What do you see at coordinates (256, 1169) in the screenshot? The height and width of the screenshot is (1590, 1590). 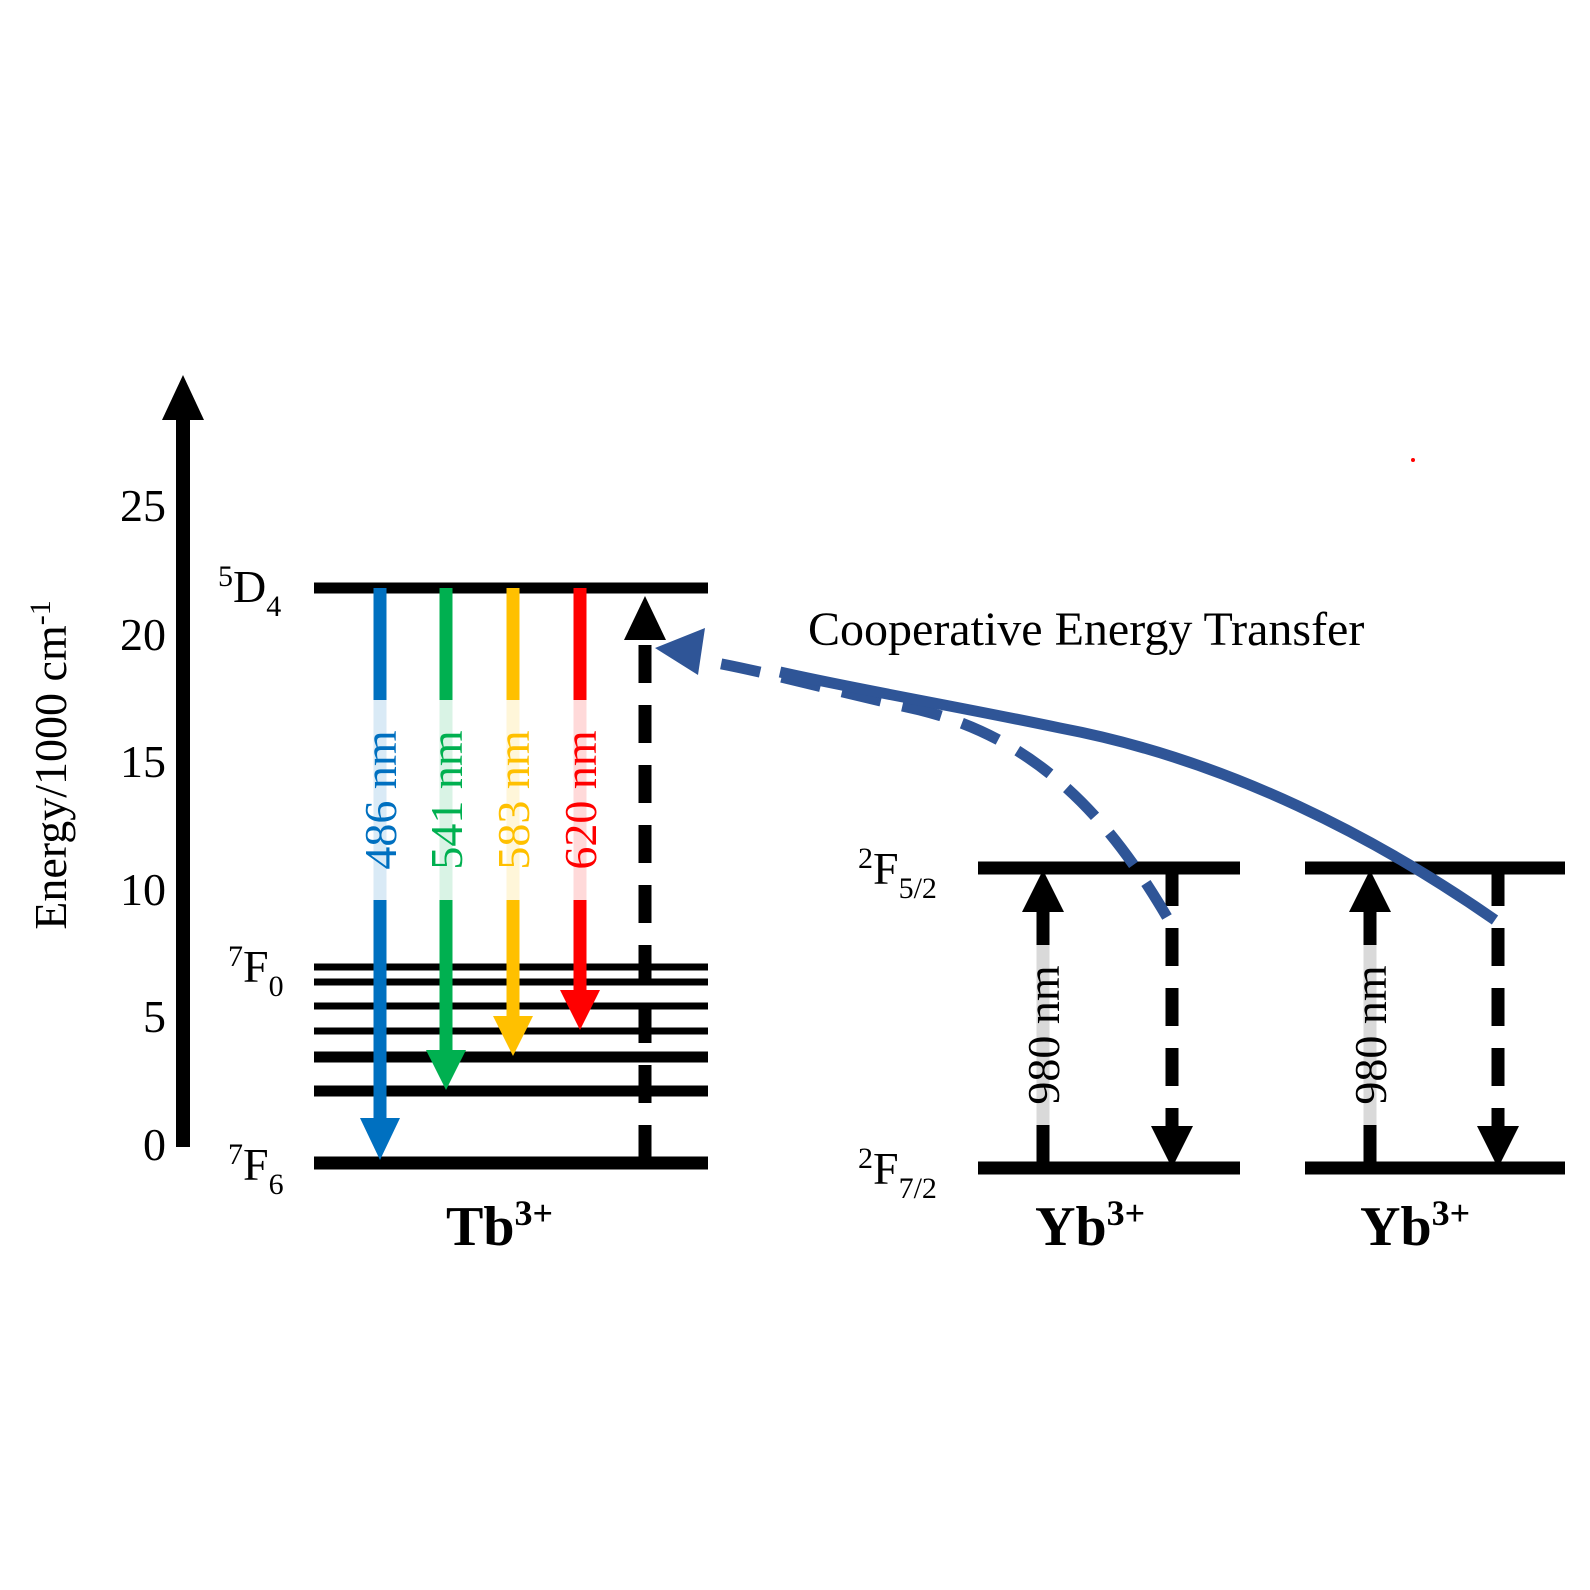 I see `label-7f6: 7F6` at bounding box center [256, 1169].